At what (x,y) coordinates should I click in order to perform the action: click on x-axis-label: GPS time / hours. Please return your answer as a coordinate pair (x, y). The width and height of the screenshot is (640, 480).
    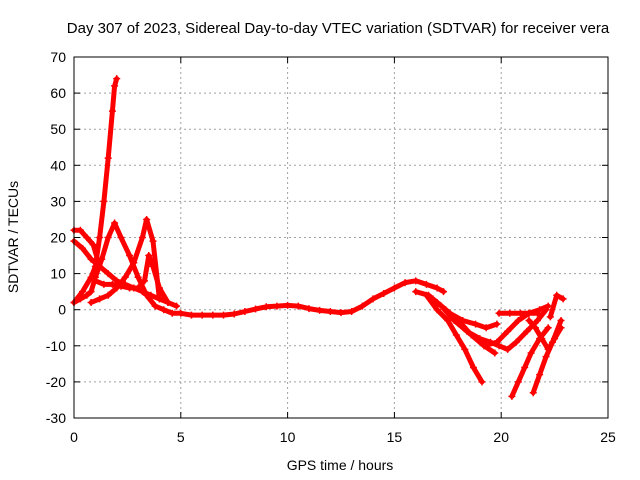
    Looking at the image, I should click on (340, 465).